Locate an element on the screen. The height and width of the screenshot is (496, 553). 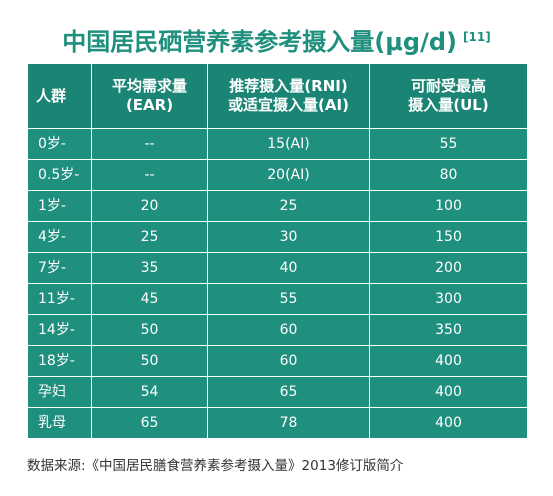
cell-ear: 65 is located at coordinates (149, 423).